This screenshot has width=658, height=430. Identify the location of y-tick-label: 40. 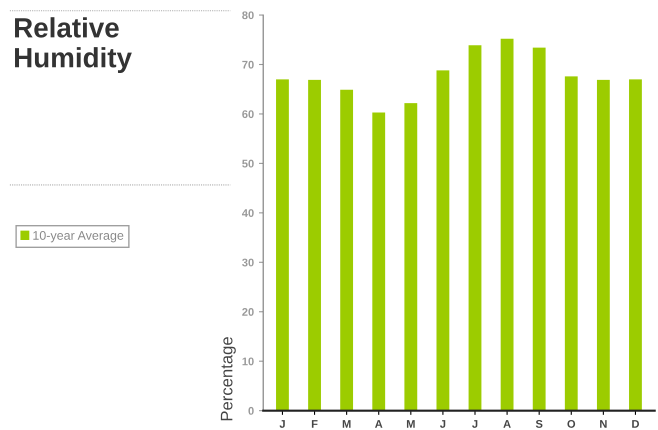
(248, 213).